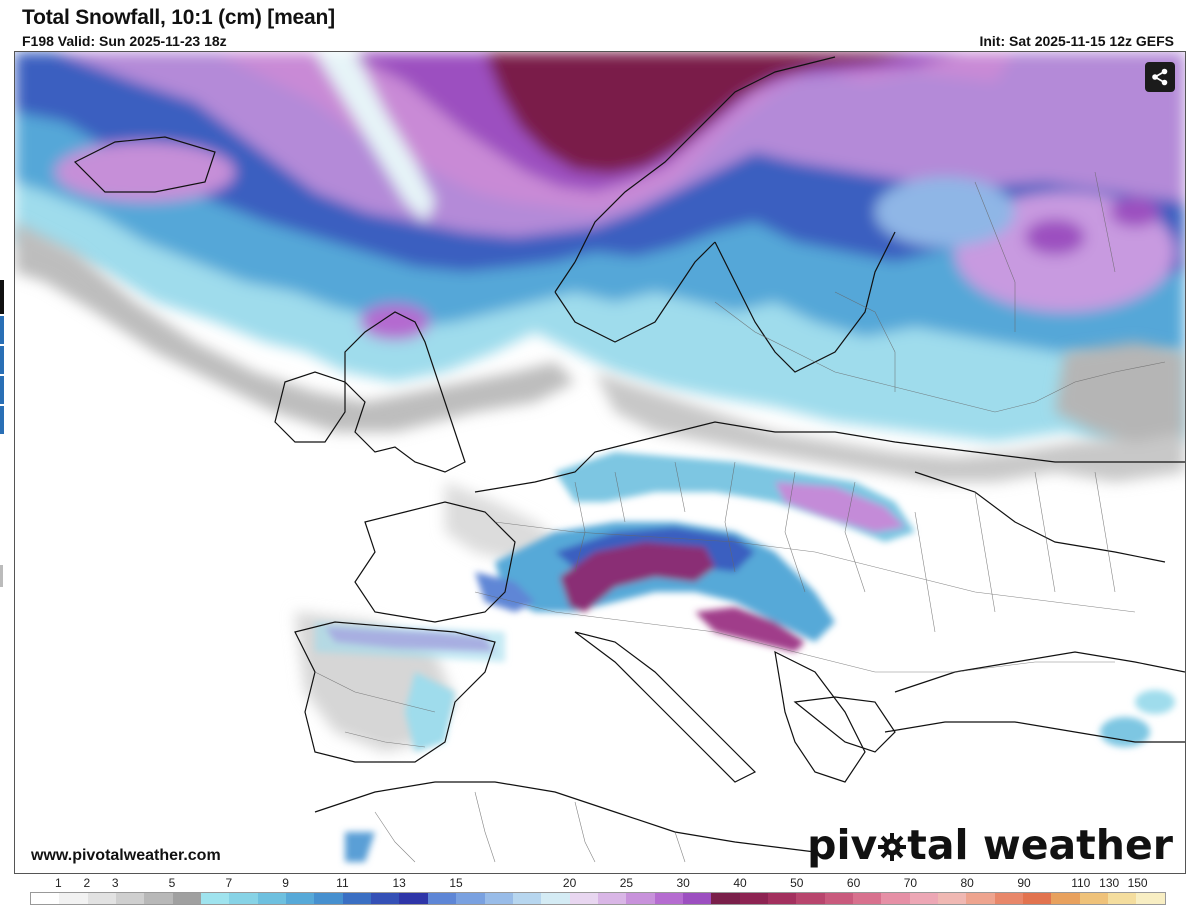 The image size is (1200, 919). Describe the element at coordinates (2, 357) in the screenshot. I see `left-edge-strip` at that location.